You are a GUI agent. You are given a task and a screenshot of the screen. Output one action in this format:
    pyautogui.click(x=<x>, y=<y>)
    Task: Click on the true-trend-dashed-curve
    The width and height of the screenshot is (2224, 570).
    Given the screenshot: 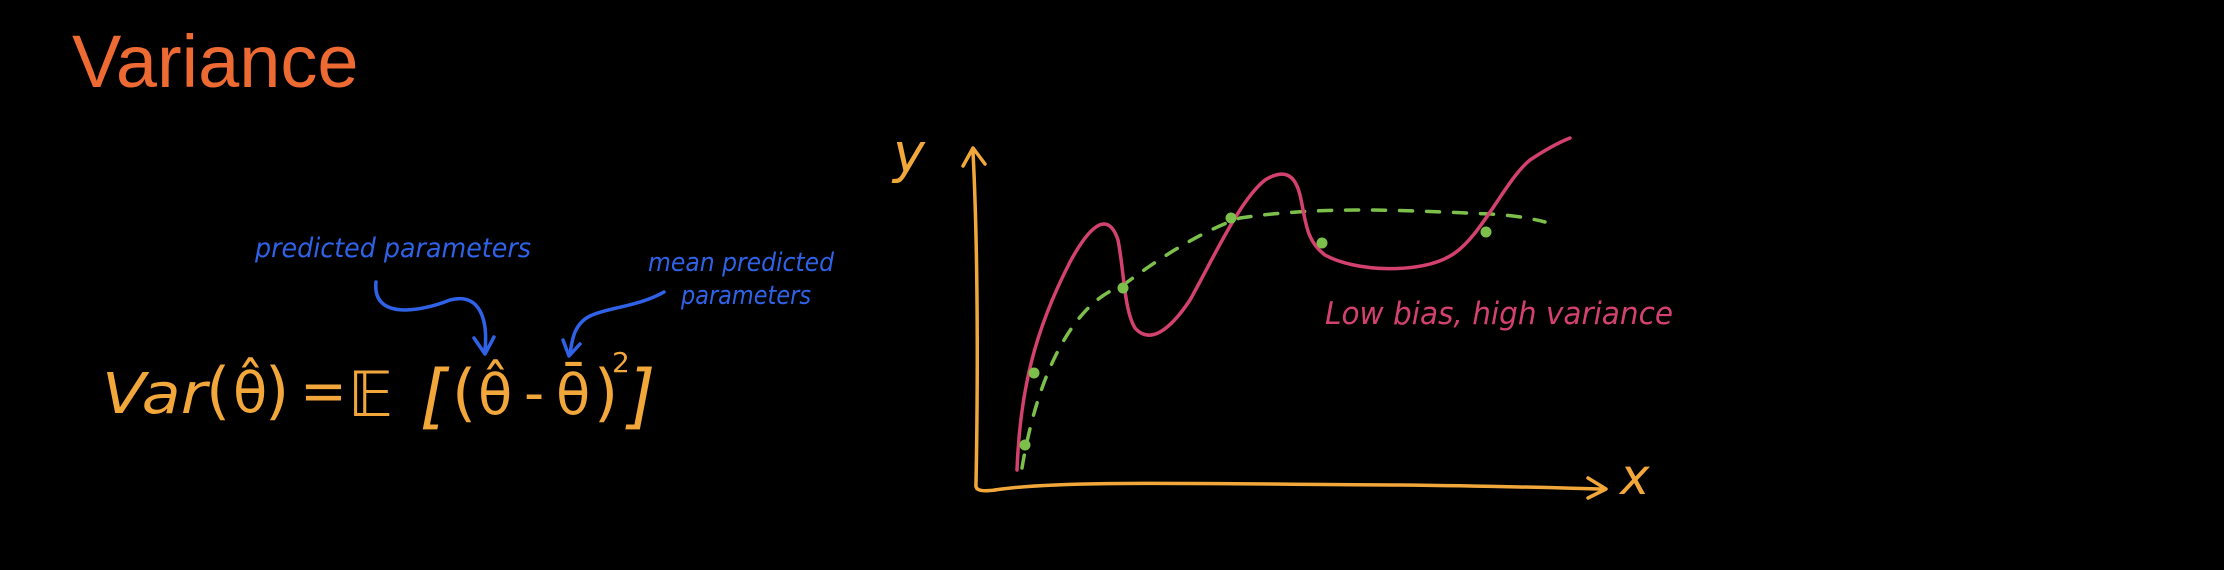 What is the action you would take?
    pyautogui.click(x=1283, y=339)
    